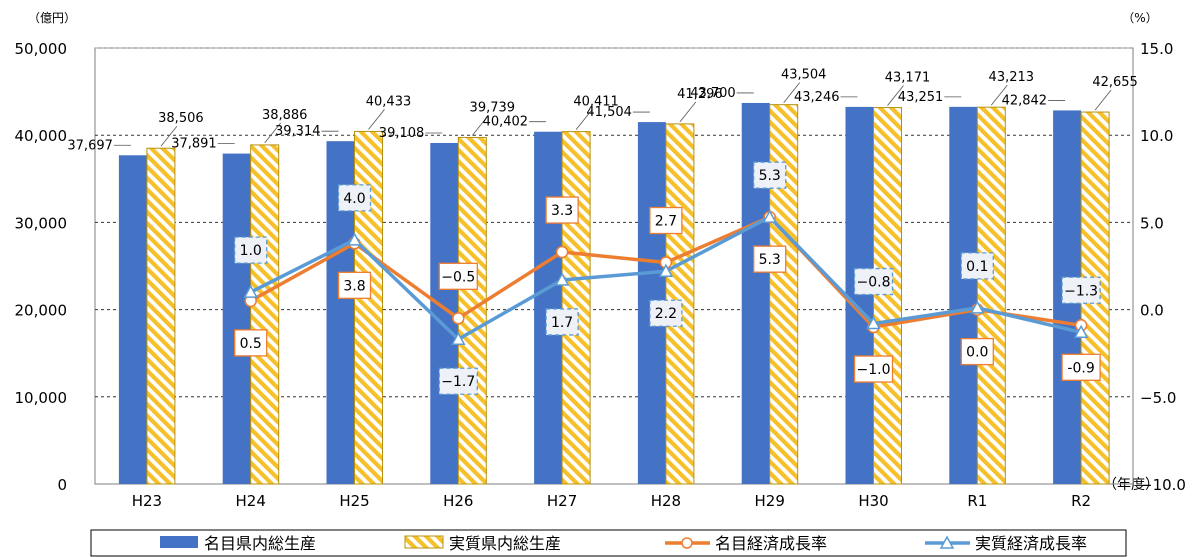 Image resolution: width=1198 pixels, height=557 pixels. Describe the element at coordinates (771, 543) in the screenshot. I see `legend-label: 名目経済成長率` at that location.